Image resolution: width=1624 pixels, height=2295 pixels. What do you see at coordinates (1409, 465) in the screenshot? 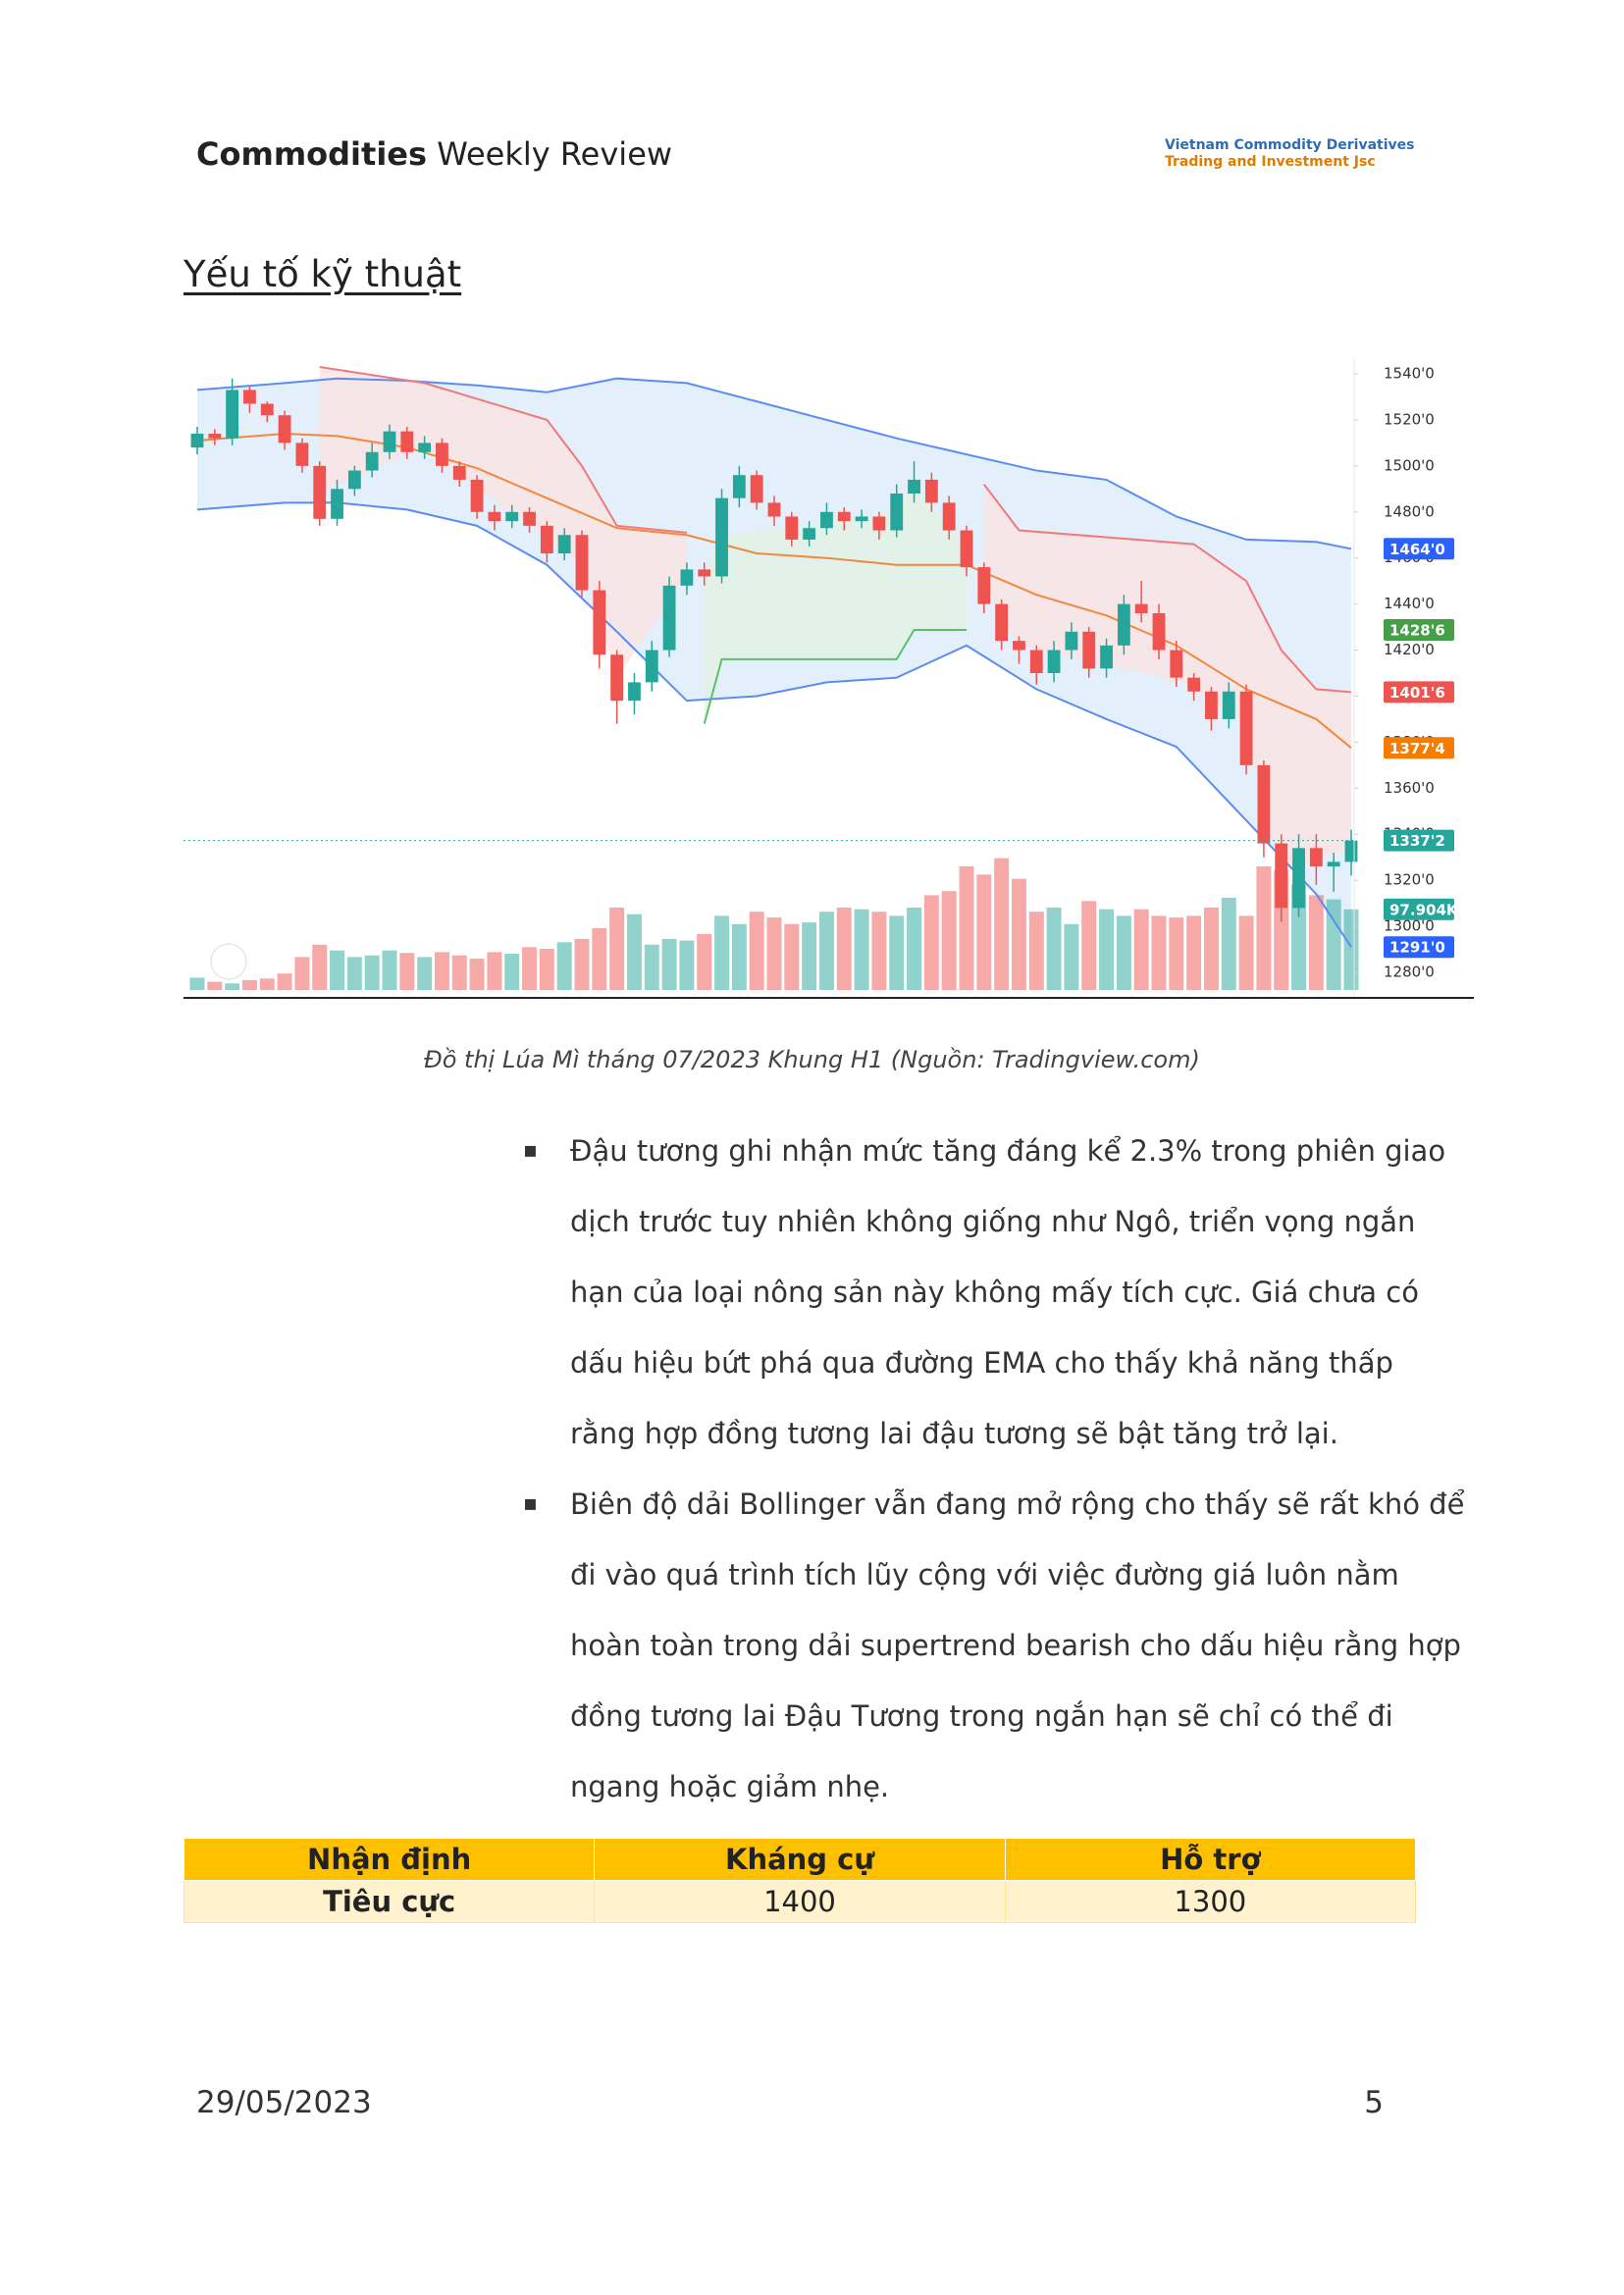
I see `y-tick-label: 1500'0` at bounding box center [1409, 465].